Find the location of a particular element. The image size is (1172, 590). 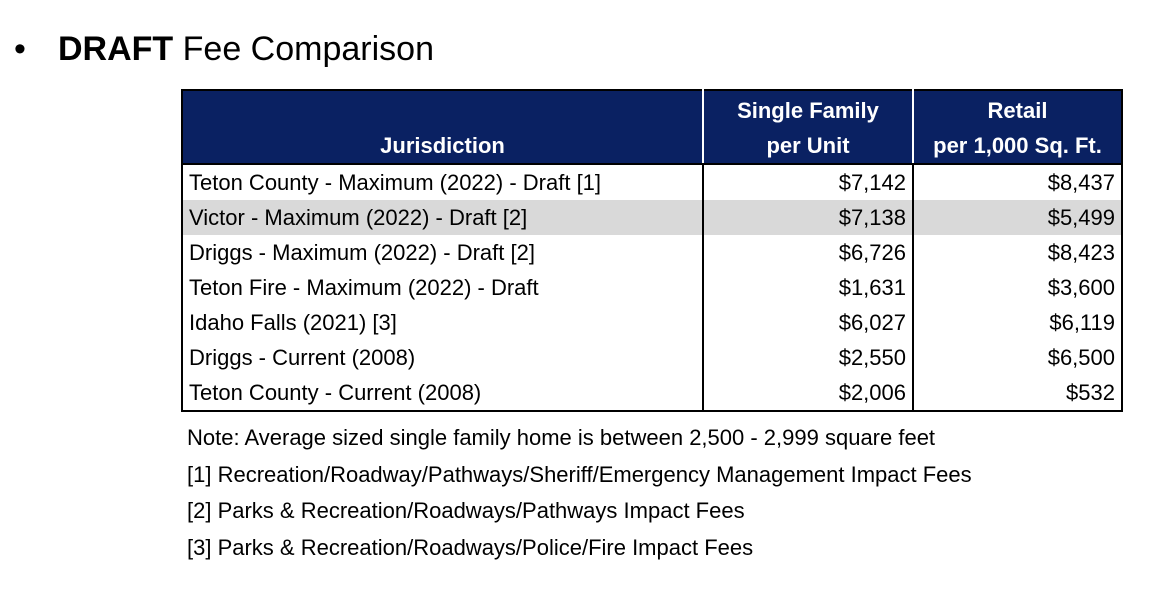

cell-retail: $6,500 is located at coordinates (1018, 357).